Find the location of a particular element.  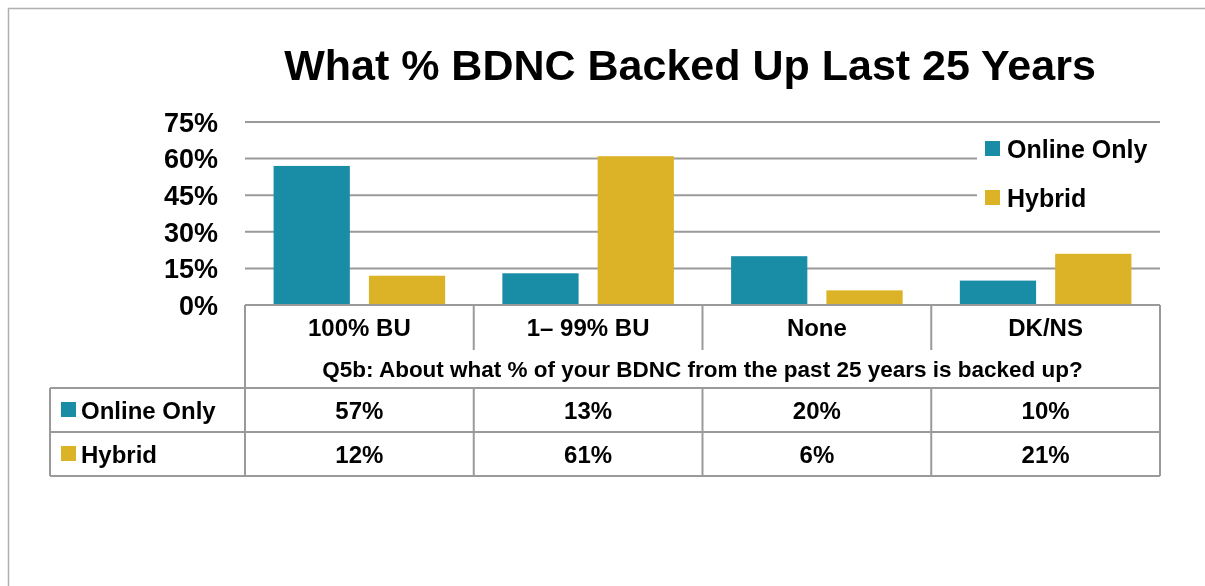

y-tick-label: 60% is located at coordinates (190, 159).